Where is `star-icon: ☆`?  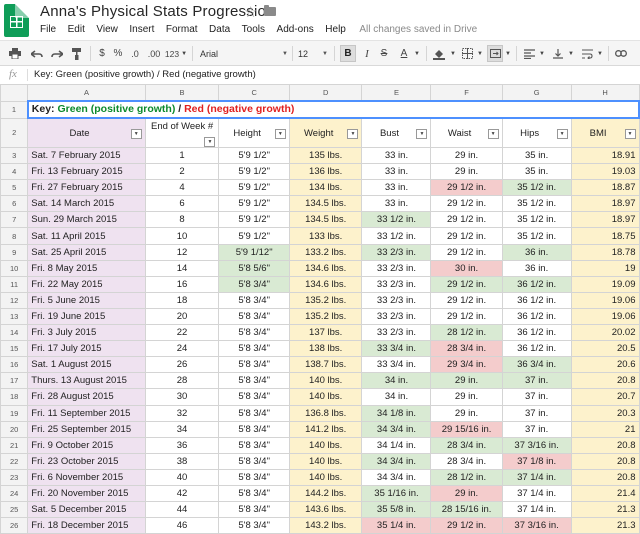 star-icon: ☆ is located at coordinates (251, 12).